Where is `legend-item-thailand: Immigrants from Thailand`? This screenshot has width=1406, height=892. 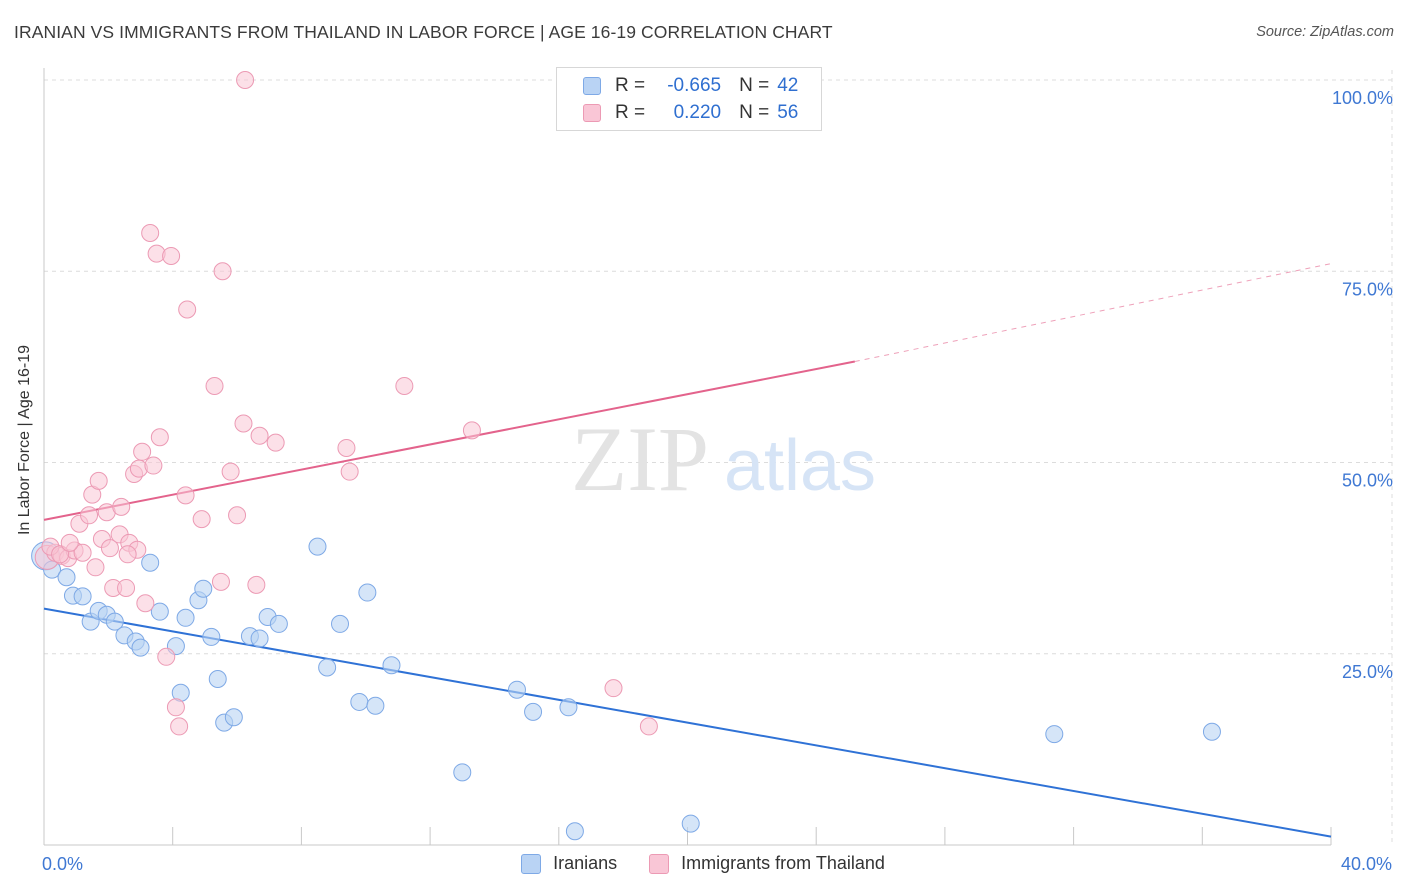
legend-item-thailand: Immigrants from Thailand is located at coordinates (767, 863).